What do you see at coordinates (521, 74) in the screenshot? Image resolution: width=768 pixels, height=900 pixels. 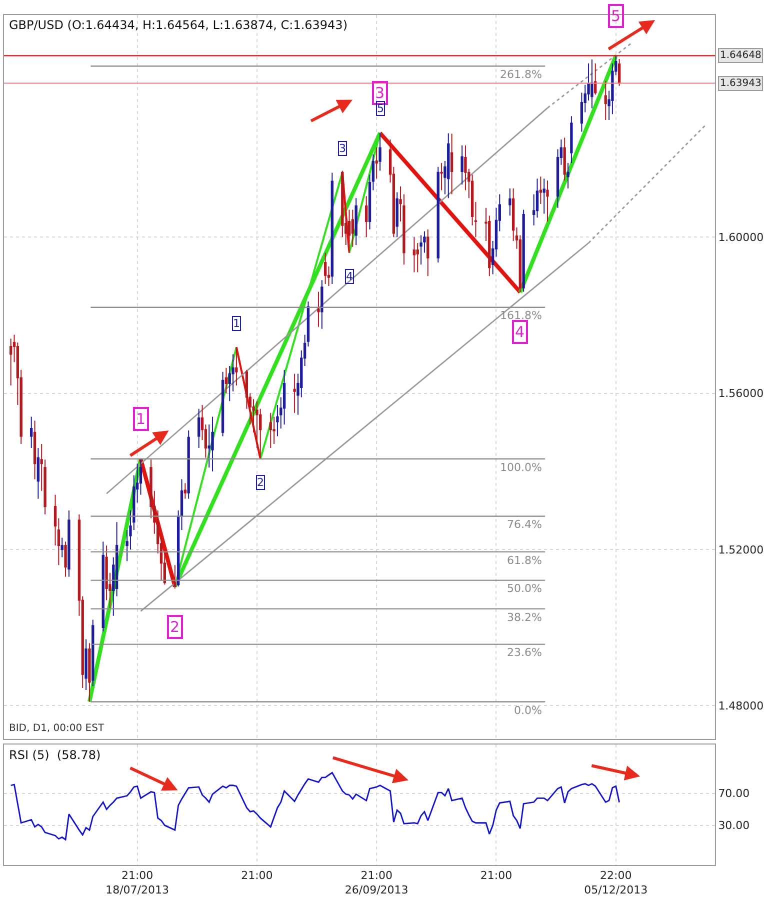 I see `annotation: 261.8%` at bounding box center [521, 74].